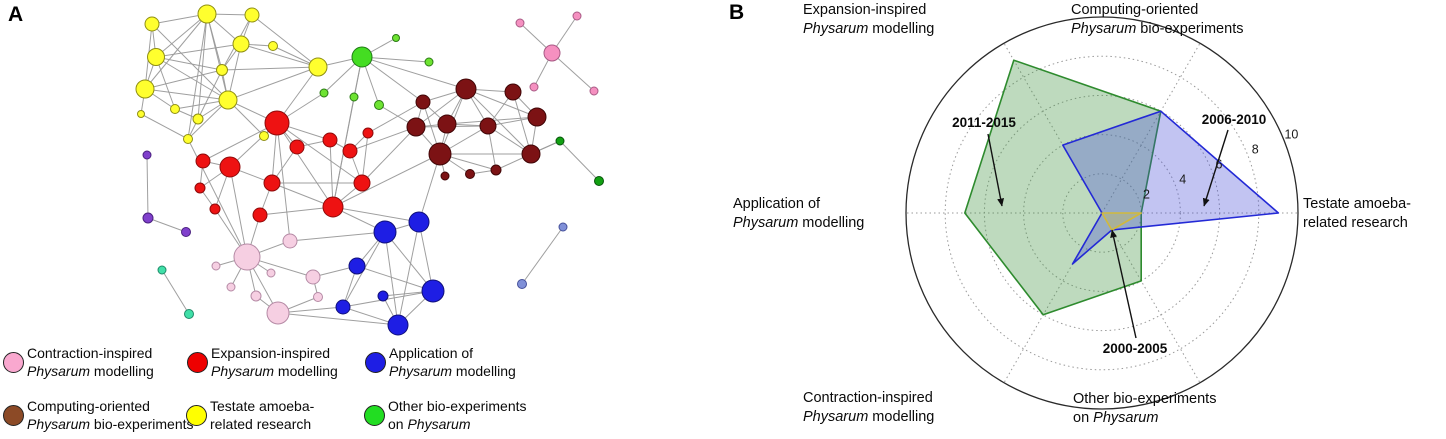 Image resolution: width=1446 pixels, height=439 pixels. I want to click on legend-item-4: Testate amoeba-related research, so click(250, 415).